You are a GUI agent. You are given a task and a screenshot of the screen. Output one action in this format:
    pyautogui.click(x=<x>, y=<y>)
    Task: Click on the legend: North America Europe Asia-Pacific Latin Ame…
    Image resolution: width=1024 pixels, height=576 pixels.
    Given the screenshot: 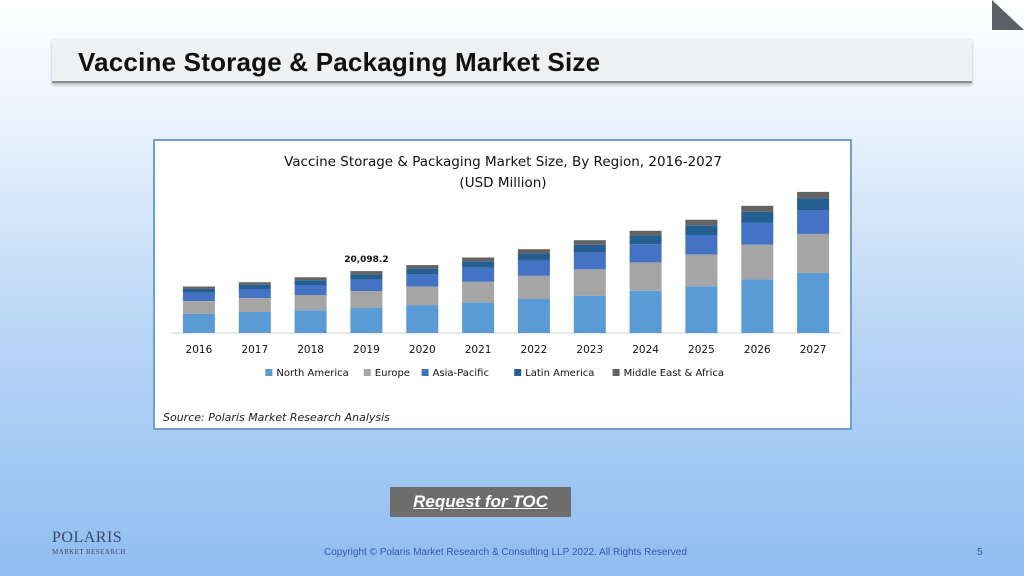 What is the action you would take?
    pyautogui.click(x=494, y=373)
    